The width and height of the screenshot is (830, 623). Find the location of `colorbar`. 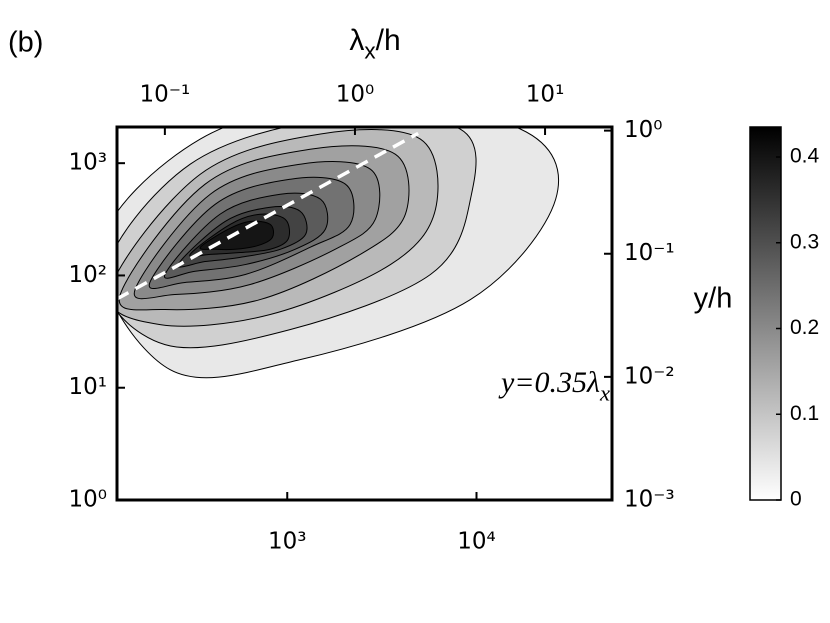

colorbar is located at coordinates (765, 313).